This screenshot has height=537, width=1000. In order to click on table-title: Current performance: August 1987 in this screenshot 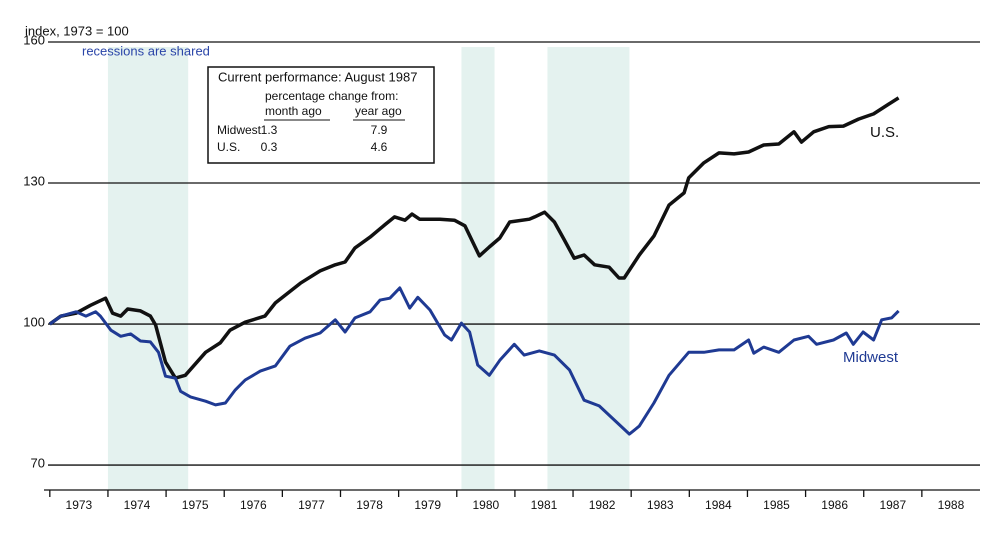, I will do `click(317, 76)`.